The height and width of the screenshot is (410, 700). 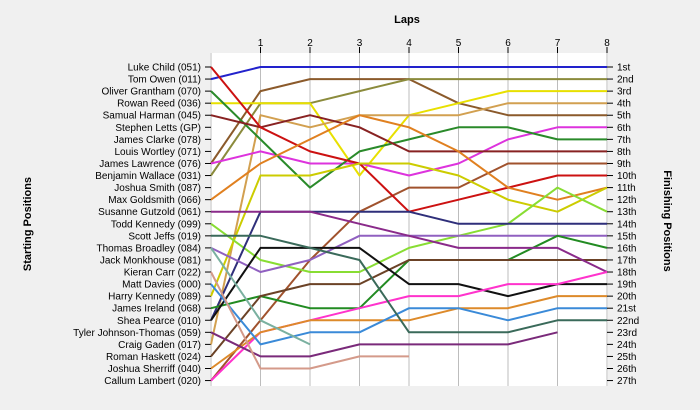 I want to click on finishing-position-label: 16th, so click(x=626, y=248).